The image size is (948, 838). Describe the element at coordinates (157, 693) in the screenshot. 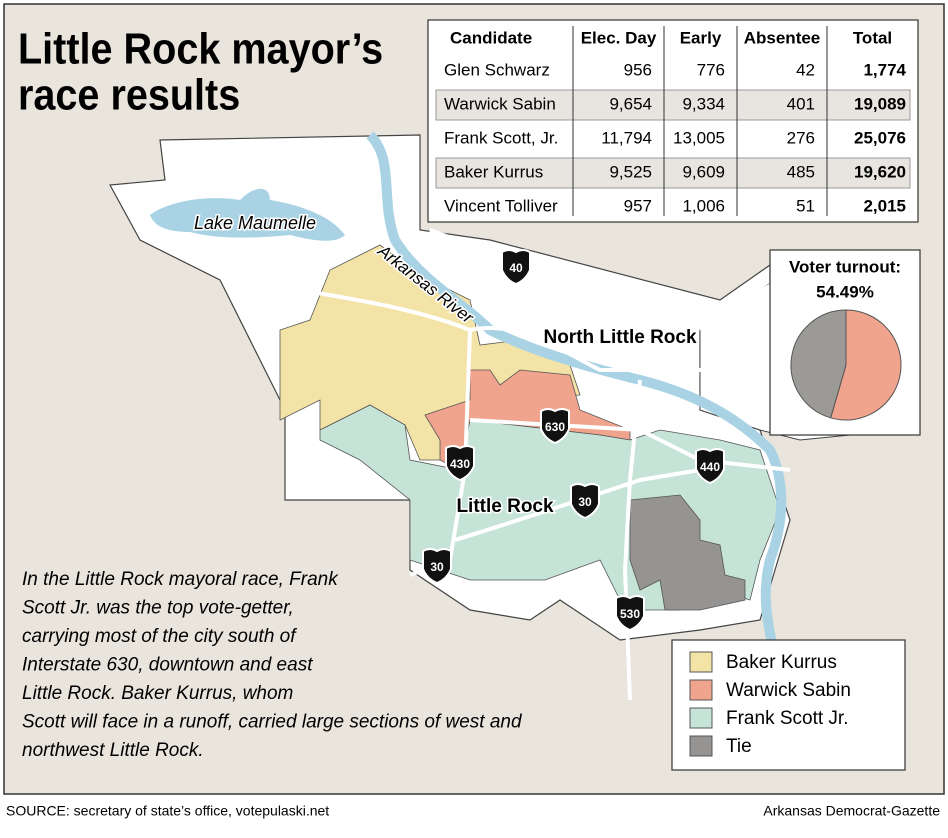

I see `caption-line: Little Rock. Baker Kurrus, whom` at that location.